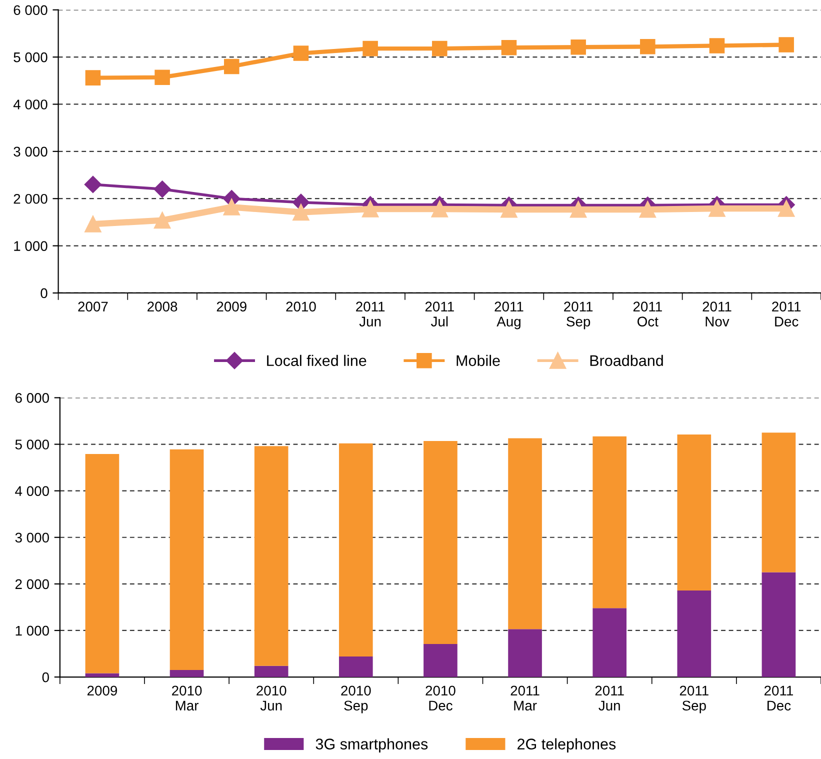  I want to click on legend-label: 2G telephones, so click(567, 745).